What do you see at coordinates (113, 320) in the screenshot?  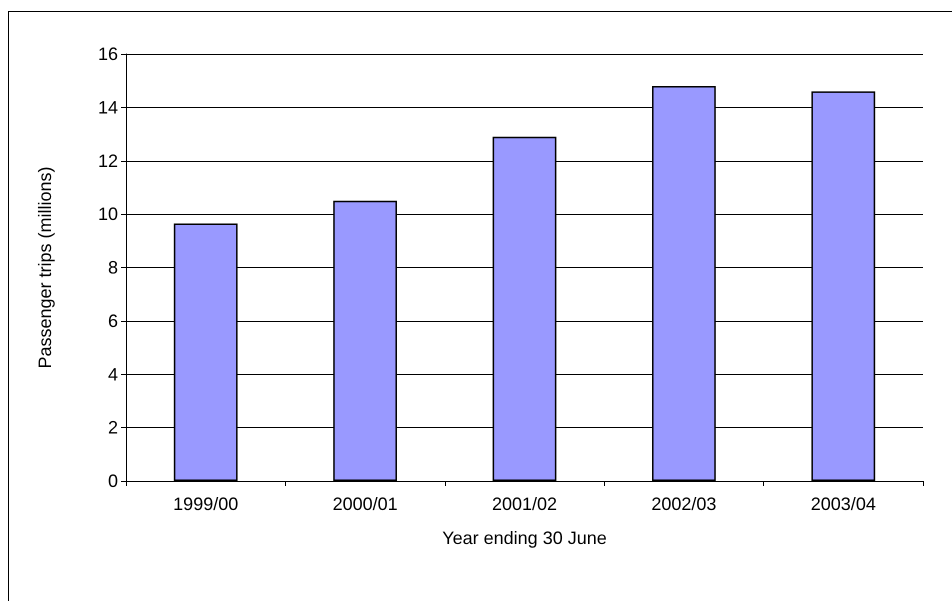 I see `y-tick-label: 6` at bounding box center [113, 320].